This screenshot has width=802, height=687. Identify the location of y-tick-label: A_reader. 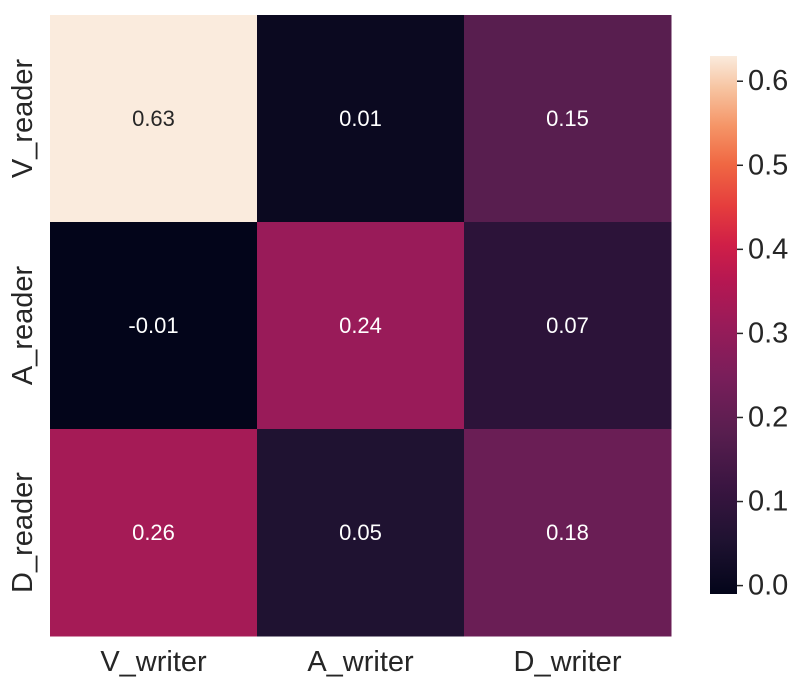
(23, 326).